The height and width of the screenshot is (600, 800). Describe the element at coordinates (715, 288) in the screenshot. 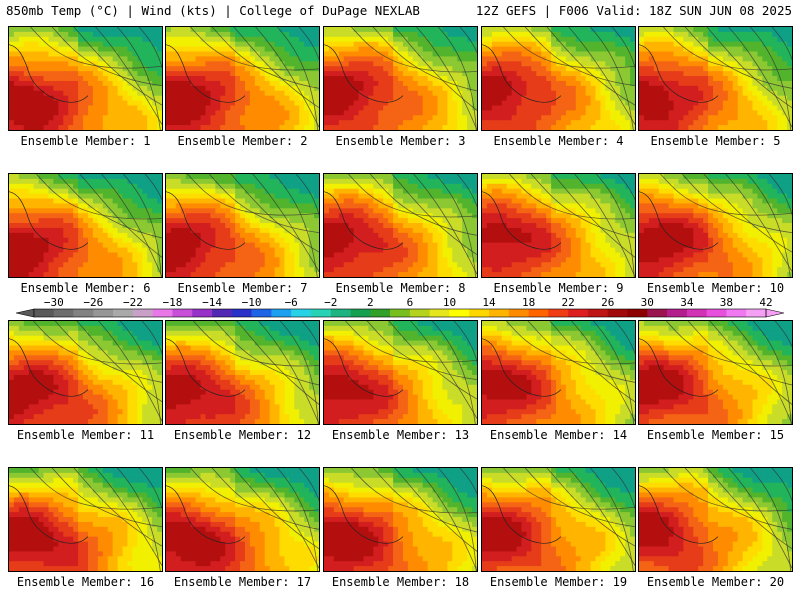

I see `ensemble-member-caption: Ensemble Member: 10` at that location.